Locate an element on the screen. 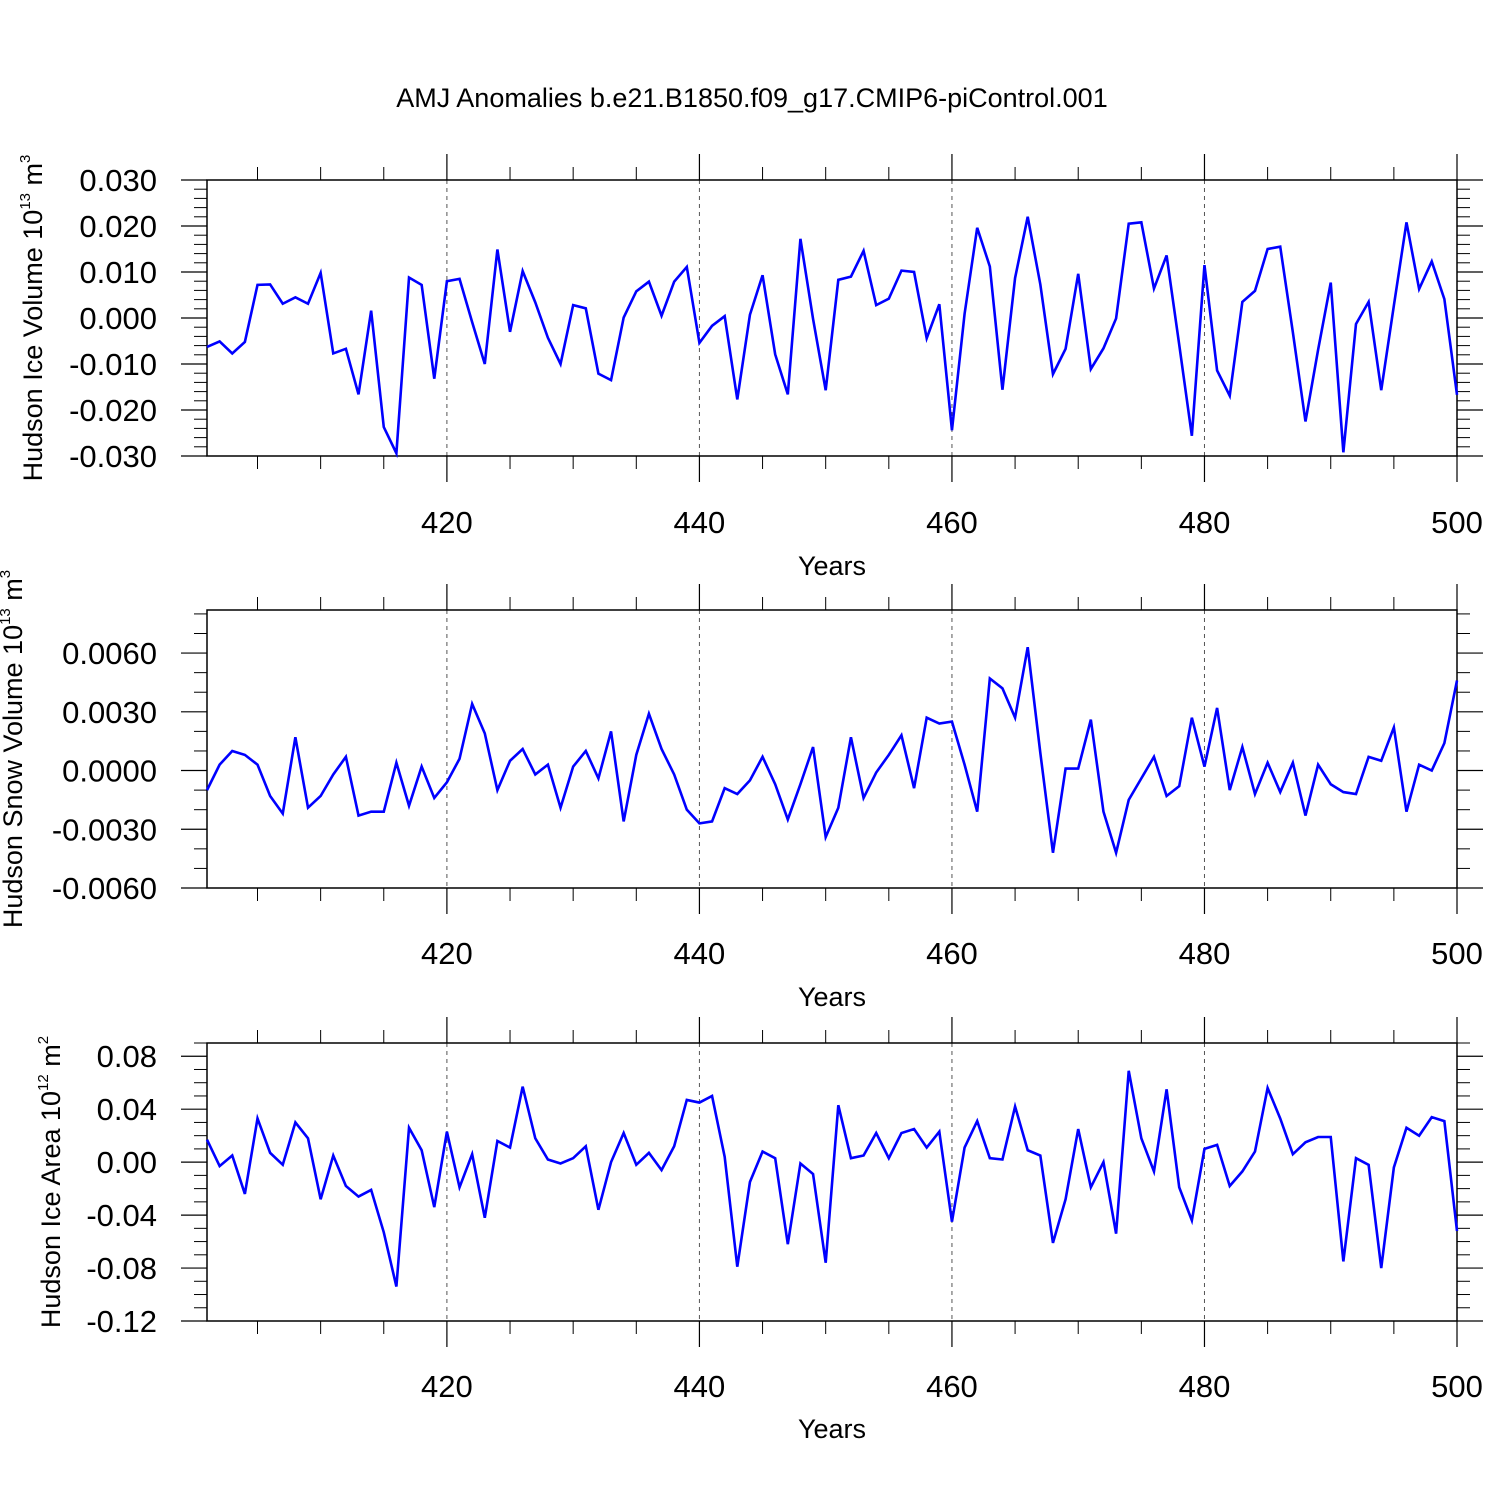 The height and width of the screenshot is (1500, 1500). y-tick-label: -0.010 is located at coordinates (113, 364).